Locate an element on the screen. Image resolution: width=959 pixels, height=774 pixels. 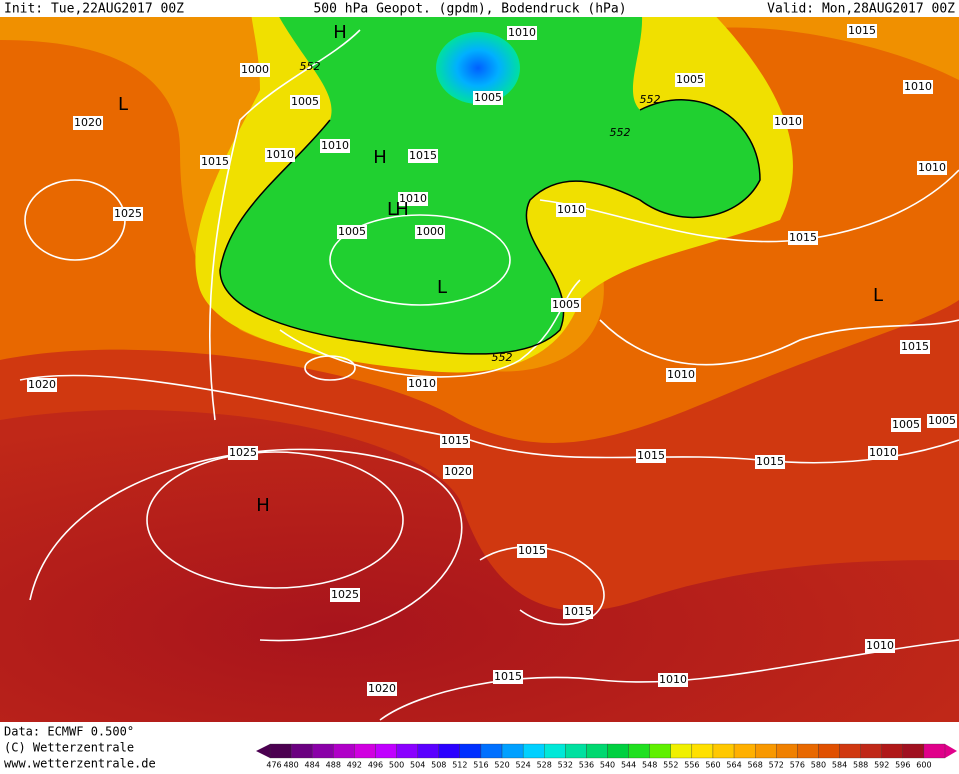
isobar-label: 1000 is located at coordinates (255, 69).